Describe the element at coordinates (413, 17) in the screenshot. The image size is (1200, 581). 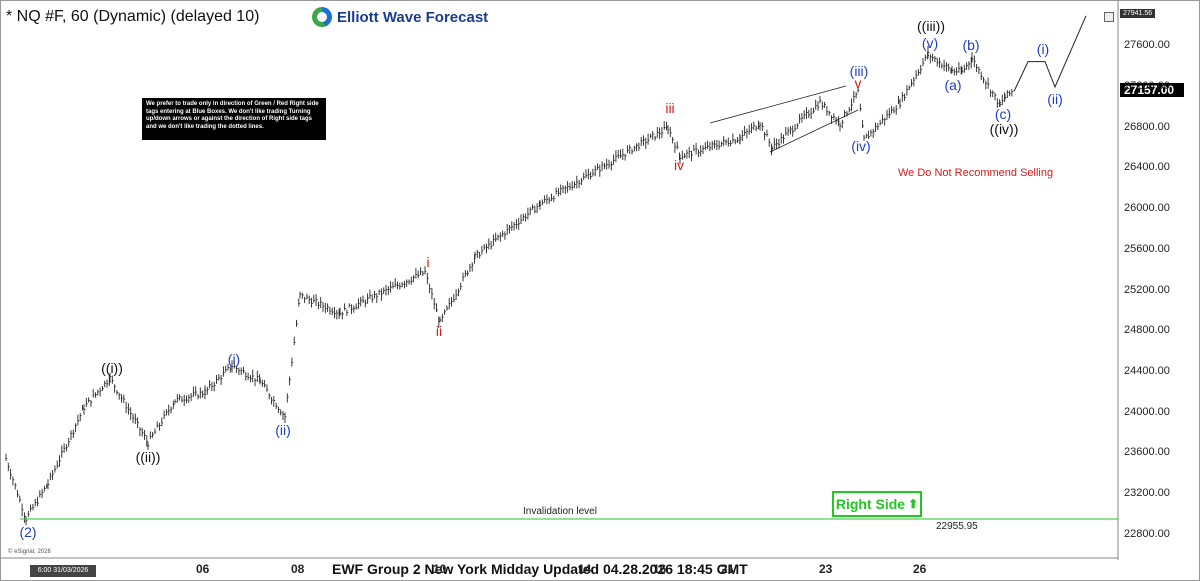
I see `logo-text: Elliott Wave Forecast` at that location.